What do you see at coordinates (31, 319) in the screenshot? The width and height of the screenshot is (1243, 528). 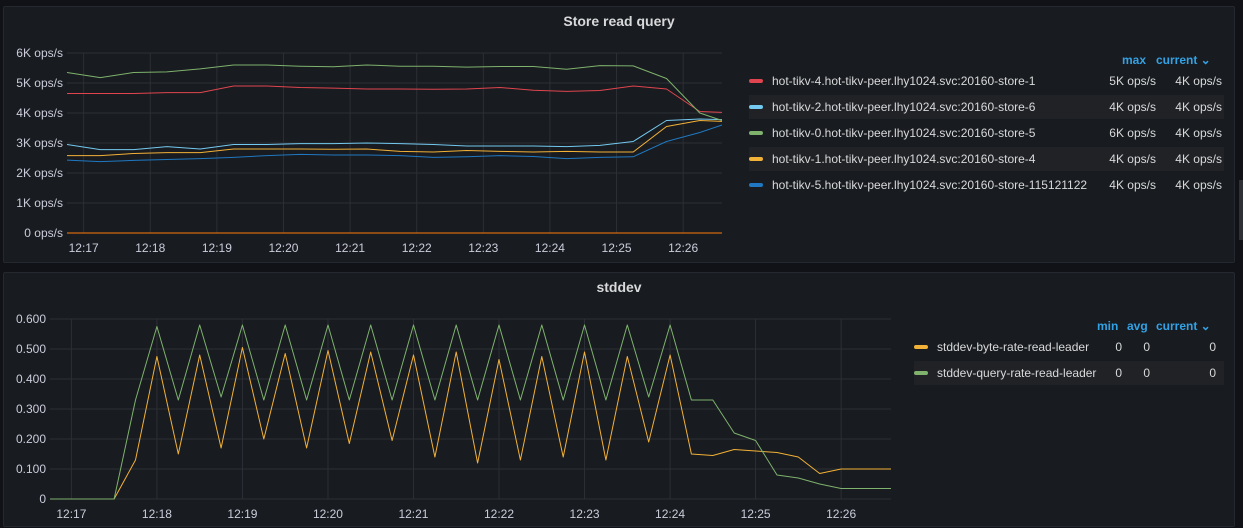 I see `y-tick-label: 0.600` at bounding box center [31, 319].